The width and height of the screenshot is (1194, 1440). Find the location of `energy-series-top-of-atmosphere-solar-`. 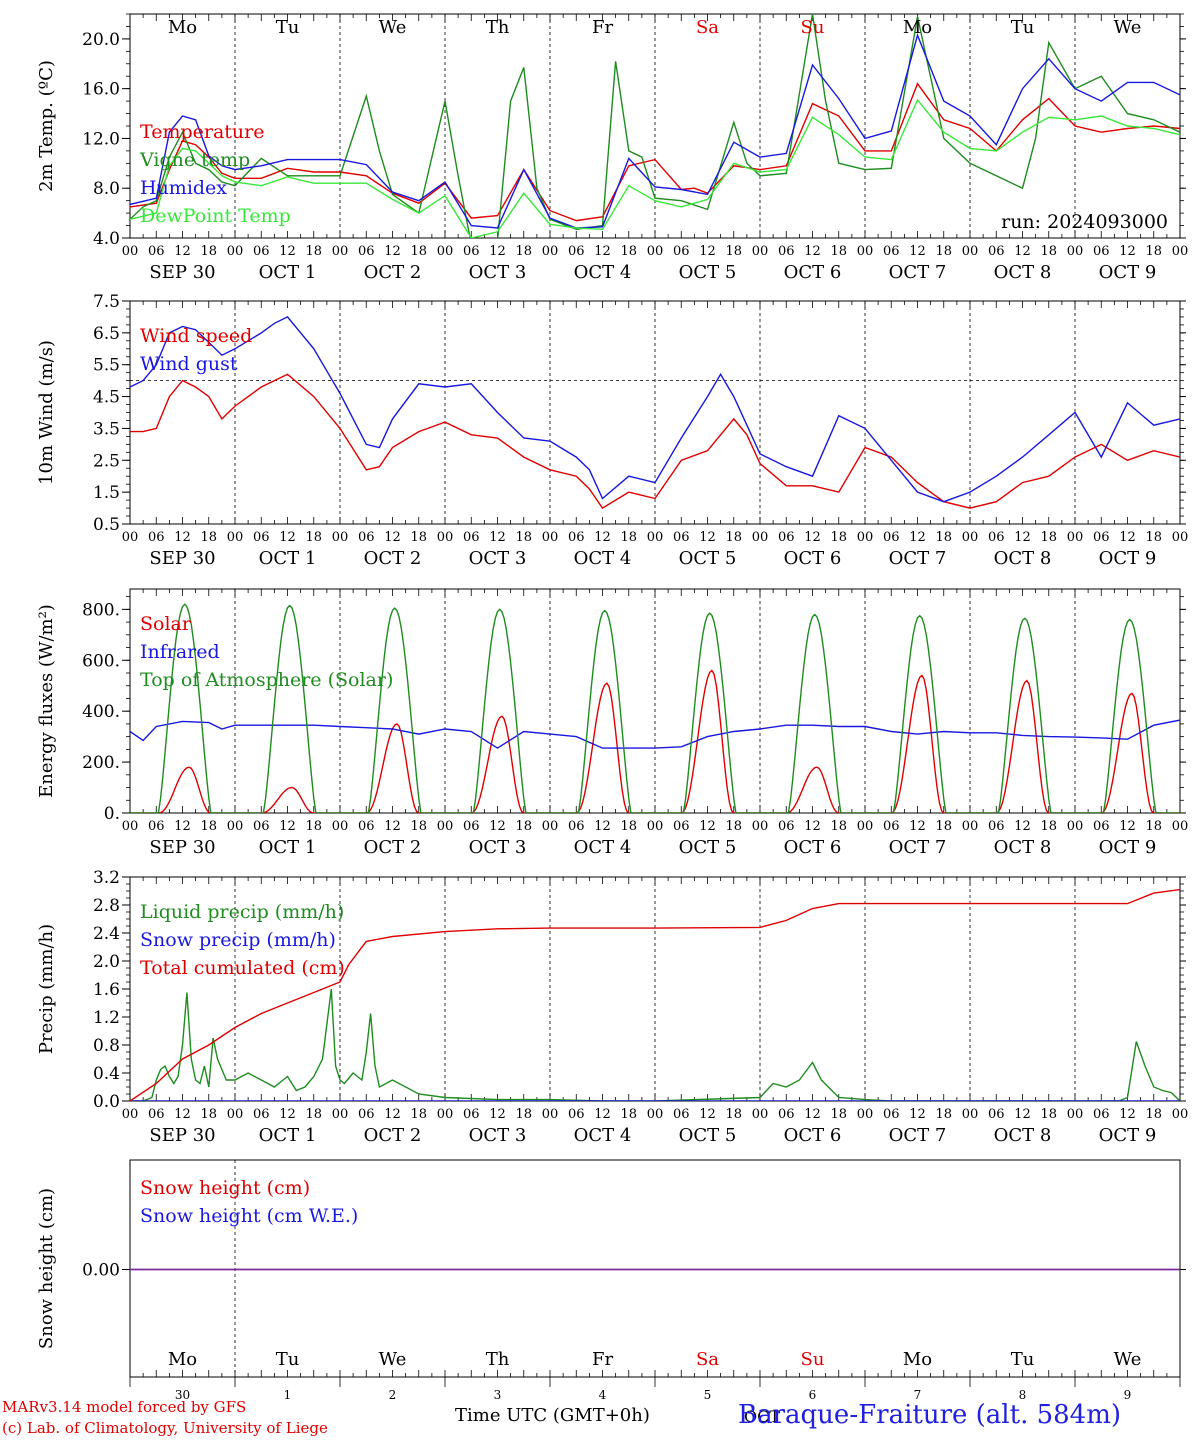

energy-series-top-of-atmosphere-solar- is located at coordinates (655, 708).